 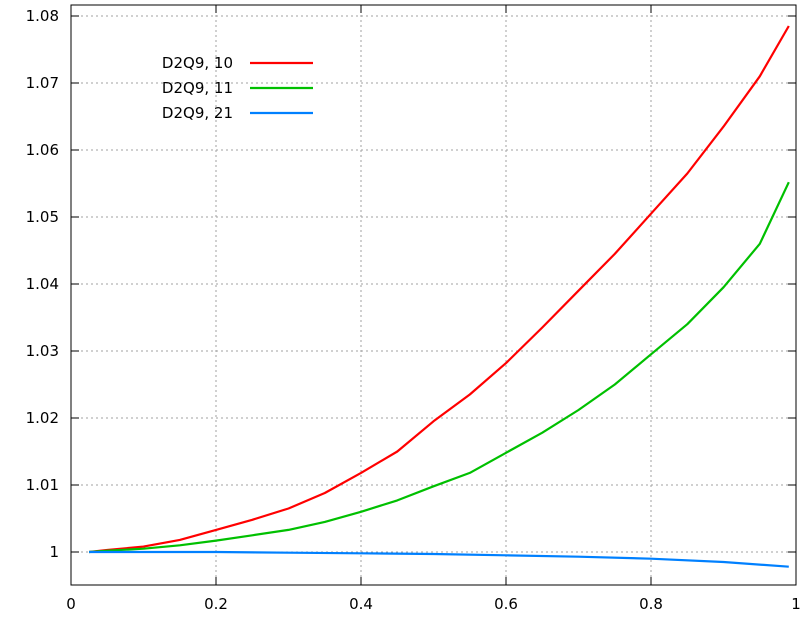 What do you see at coordinates (42, 217) in the screenshot?
I see `y-tick-label: 1.05` at bounding box center [42, 217].